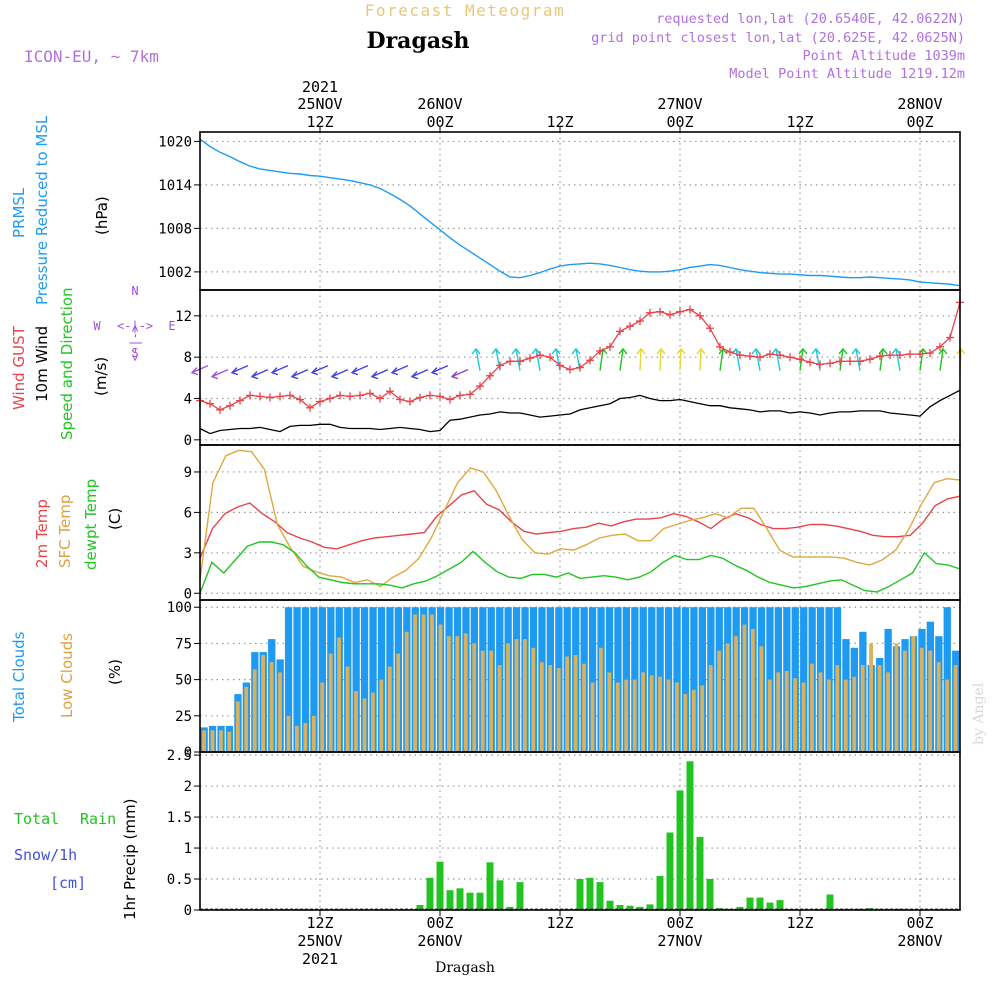 Image resolution: width=1000 pixels, height=1000 pixels. What do you see at coordinates (810, 19) in the screenshot?
I see `requested-coordinates: requested lon,lat (20.6540E, 42.0622N)` at bounding box center [810, 19].